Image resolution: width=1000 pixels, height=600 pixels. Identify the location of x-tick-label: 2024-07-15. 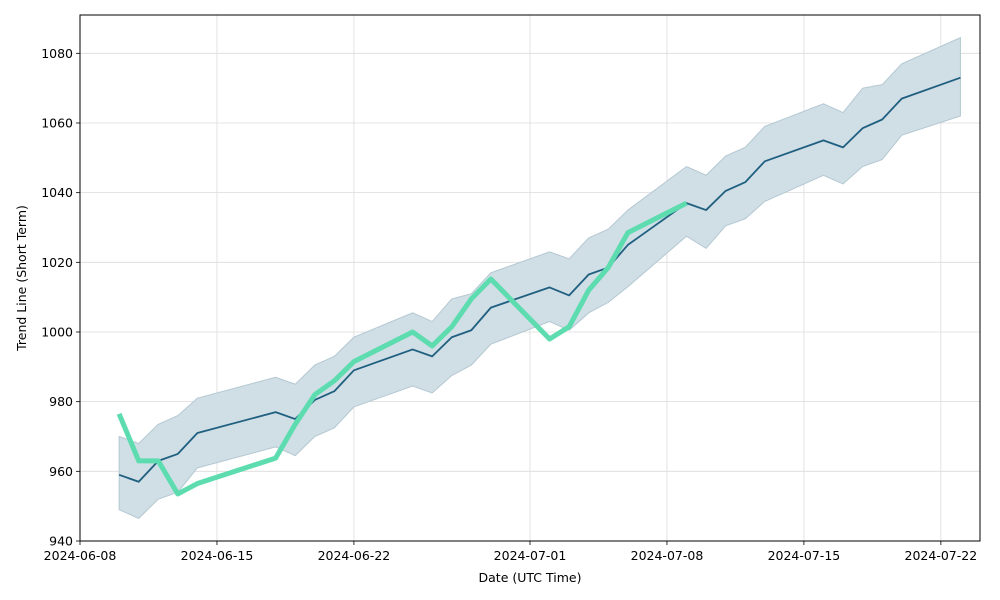
(804, 555).